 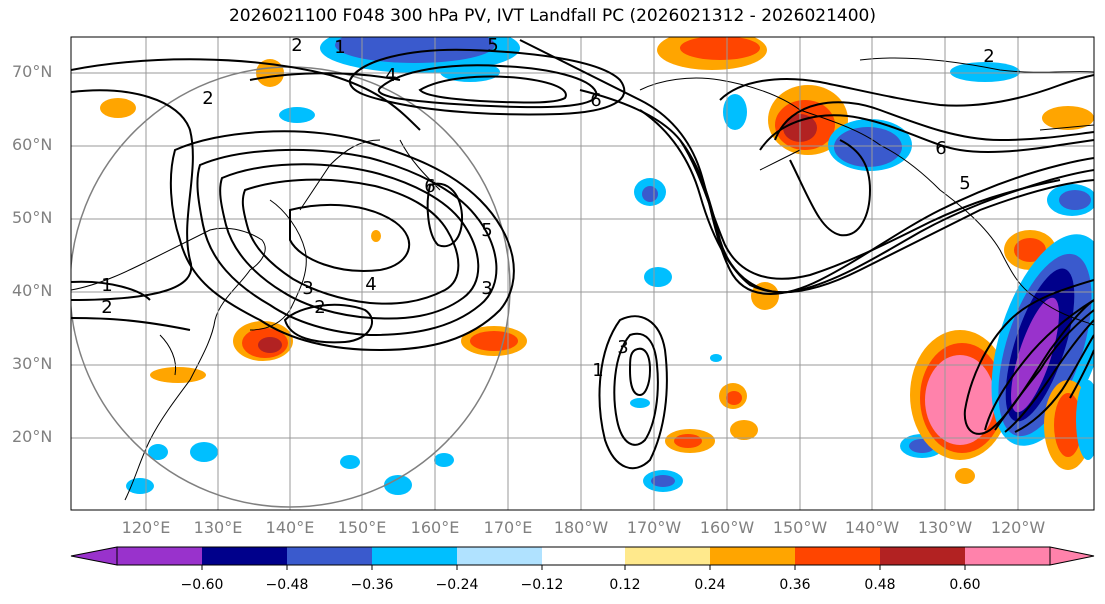 What do you see at coordinates (32, 71) in the screenshot?
I see `lat-label-70n: 70°N` at bounding box center [32, 71].